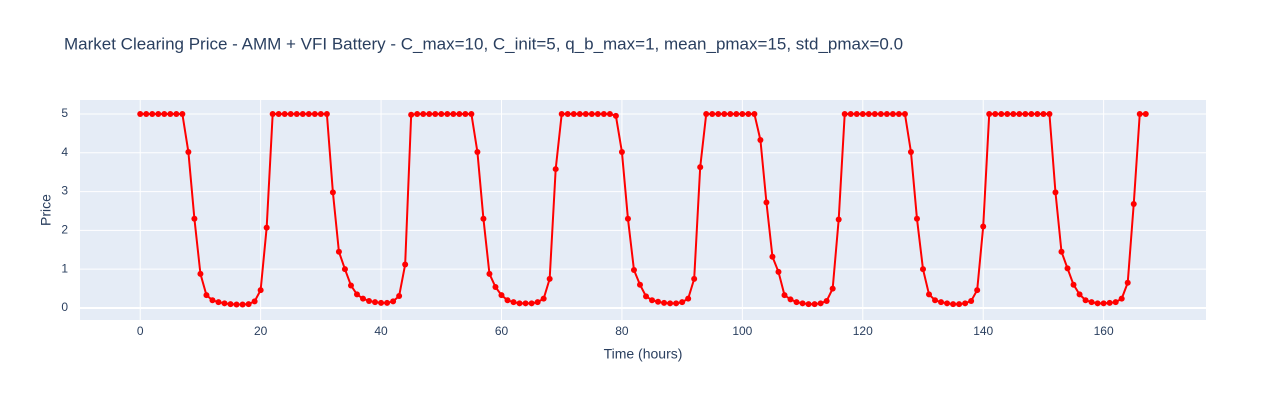 The width and height of the screenshot is (1287, 405). Describe the element at coordinates (742, 331) in the screenshot. I see `x-tick-label: 100` at that location.